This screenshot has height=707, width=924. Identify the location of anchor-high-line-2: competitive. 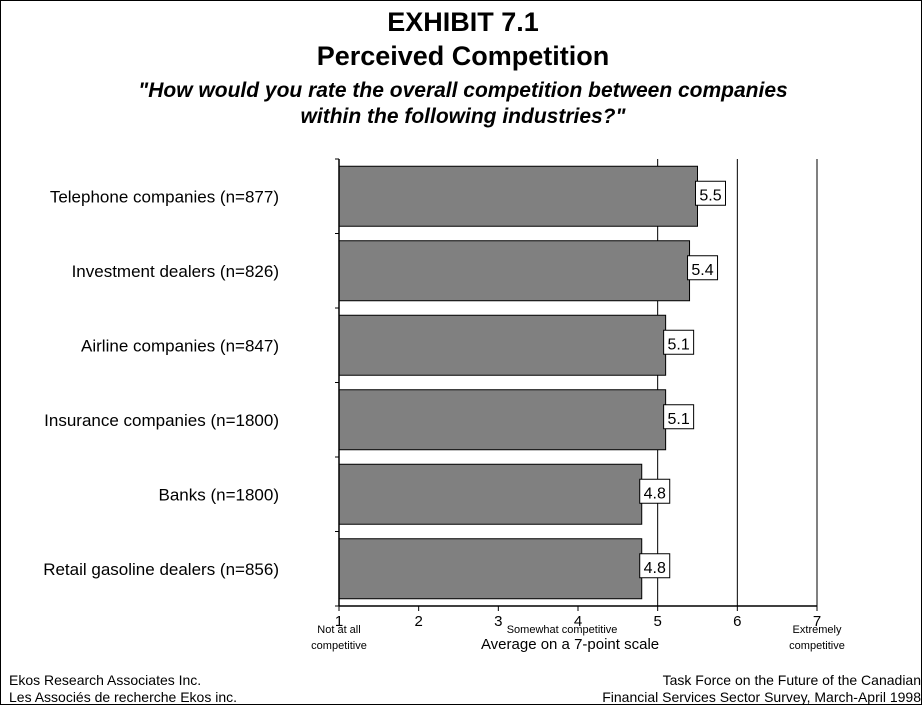
(817, 646).